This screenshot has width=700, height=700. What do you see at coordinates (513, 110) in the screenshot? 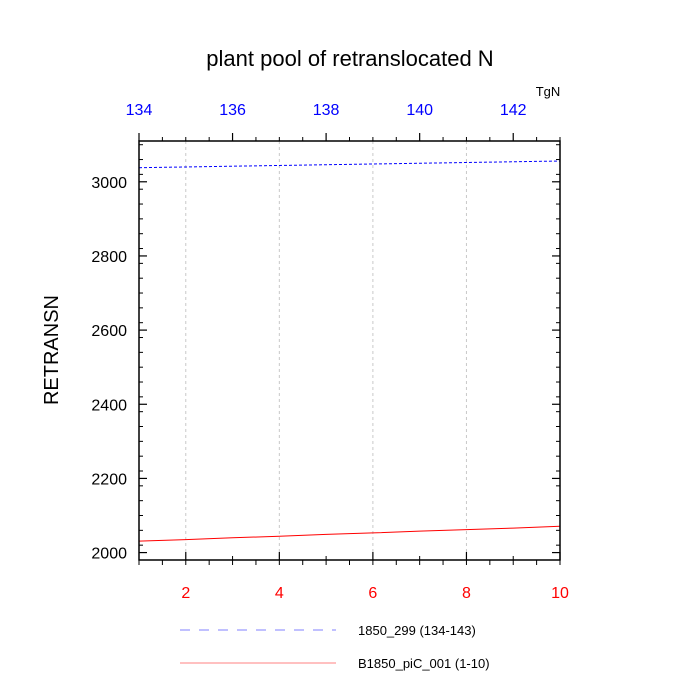
I see `x-top-tick-label: 142` at bounding box center [513, 110].